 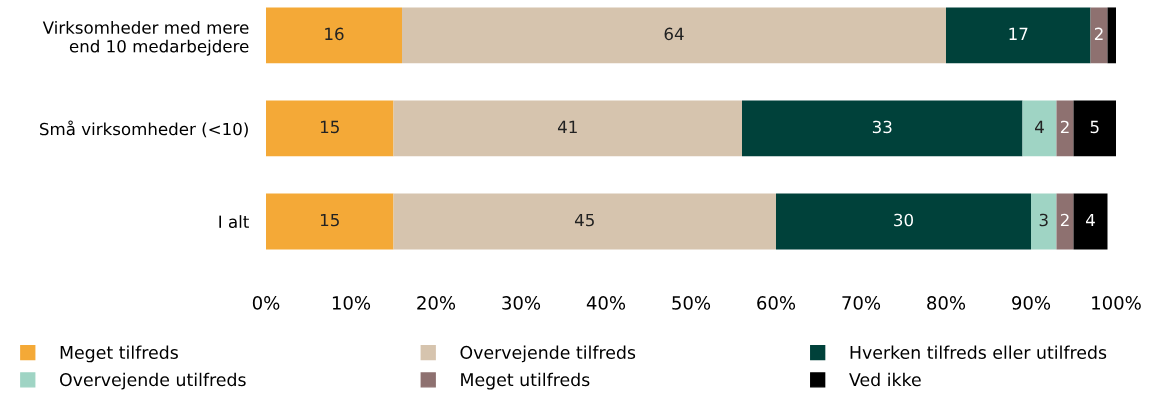 What do you see at coordinates (144, 129) in the screenshot?
I see `y-tick-label: Små virksomheder (<10)` at bounding box center [144, 129].